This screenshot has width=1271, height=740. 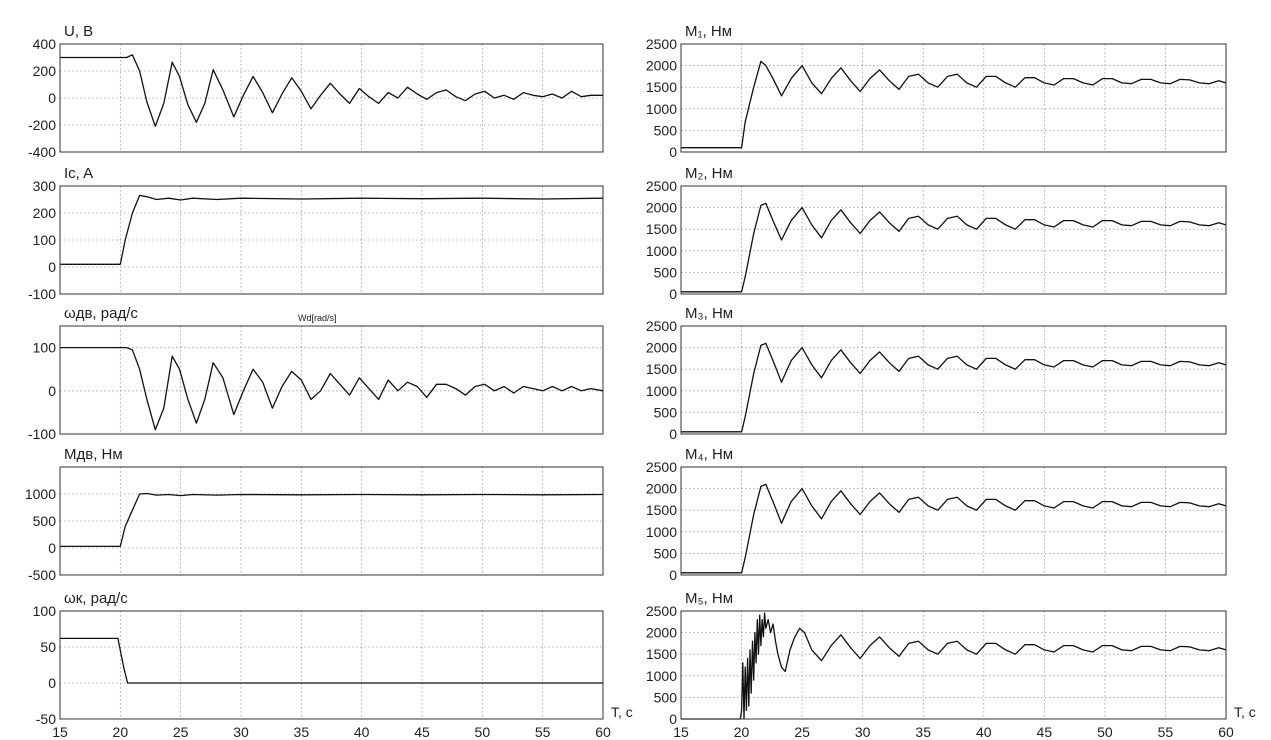 What do you see at coordinates (48, 647) in the screenshot?
I see `y-tick-label: 50` at bounding box center [48, 647].